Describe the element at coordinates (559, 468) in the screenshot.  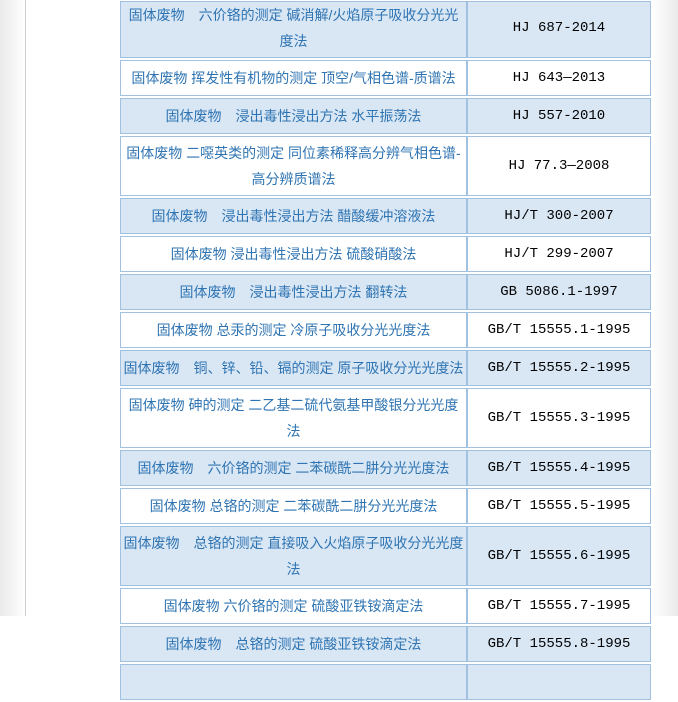
I see `standard-code: GB/T 15555.4-1995` at that location.